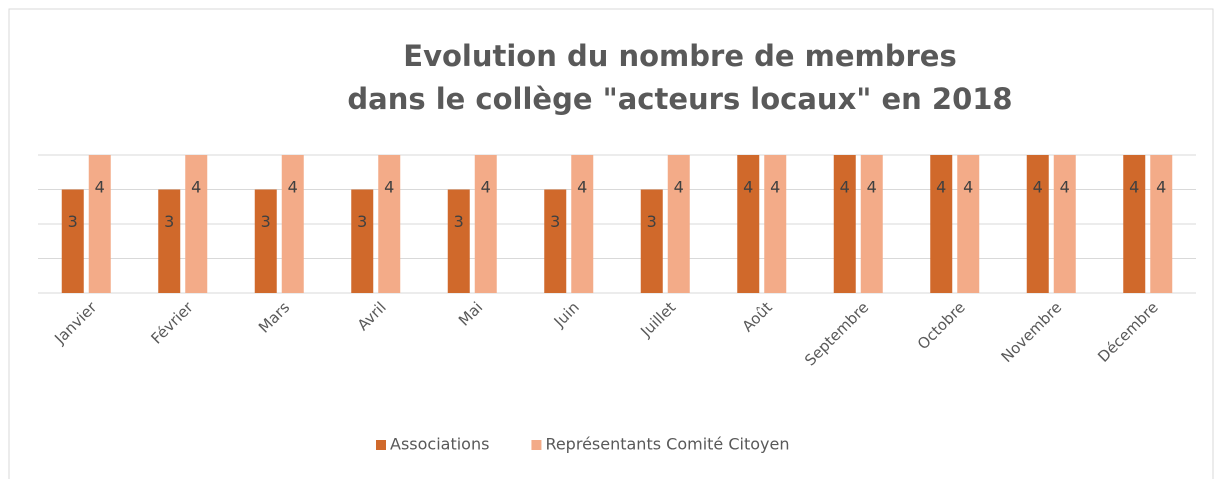 The height and width of the screenshot is (479, 1221). What do you see at coordinates (941, 325) in the screenshot?
I see `x-tick-label: Octobre` at bounding box center [941, 325].